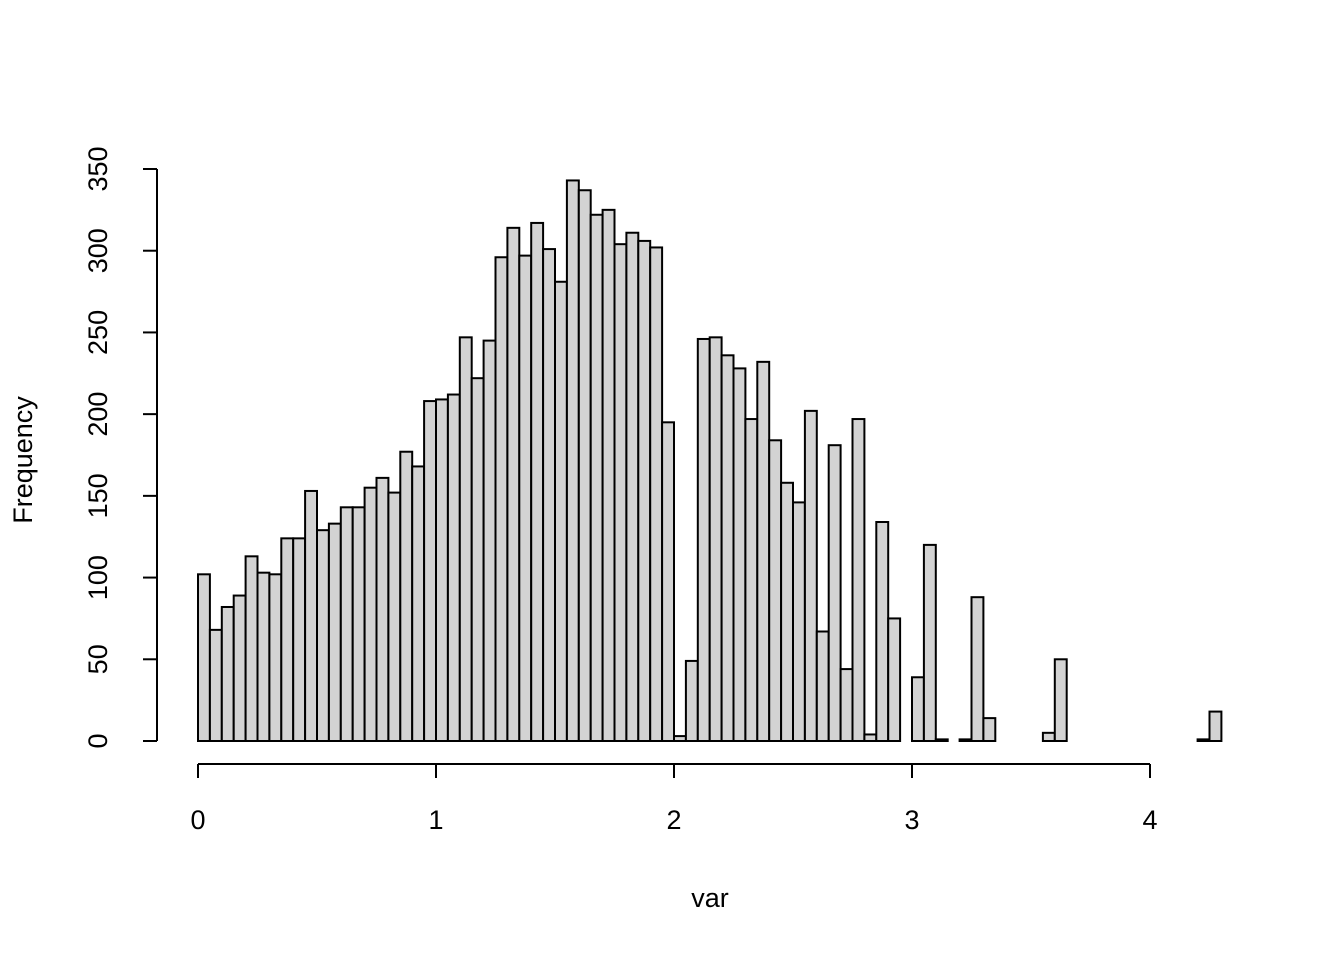 The image size is (1344, 960). Describe the element at coordinates (710, 898) in the screenshot. I see `x-axis-label: var` at that location.